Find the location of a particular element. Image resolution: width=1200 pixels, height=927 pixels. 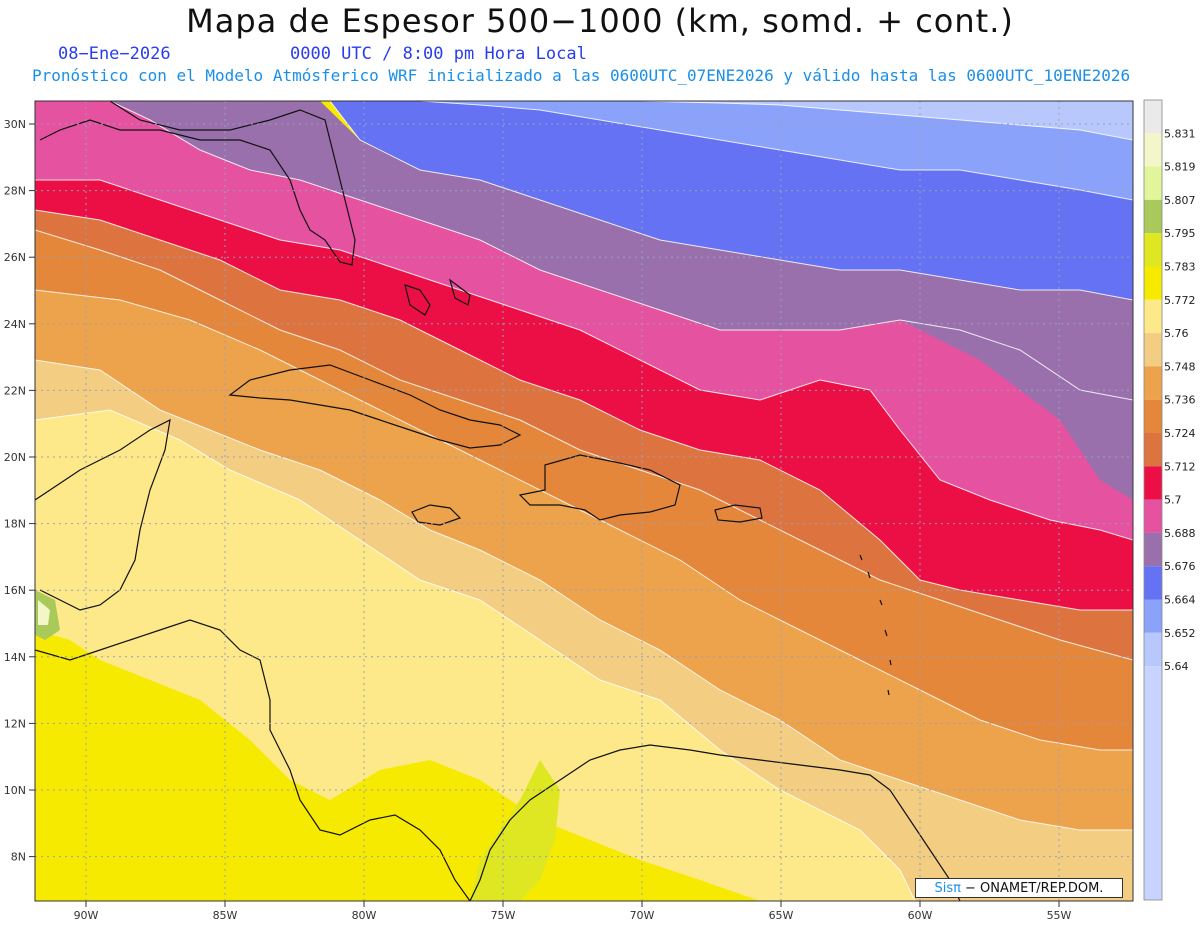

legend-label: 5.724 is located at coordinates (1180, 433).